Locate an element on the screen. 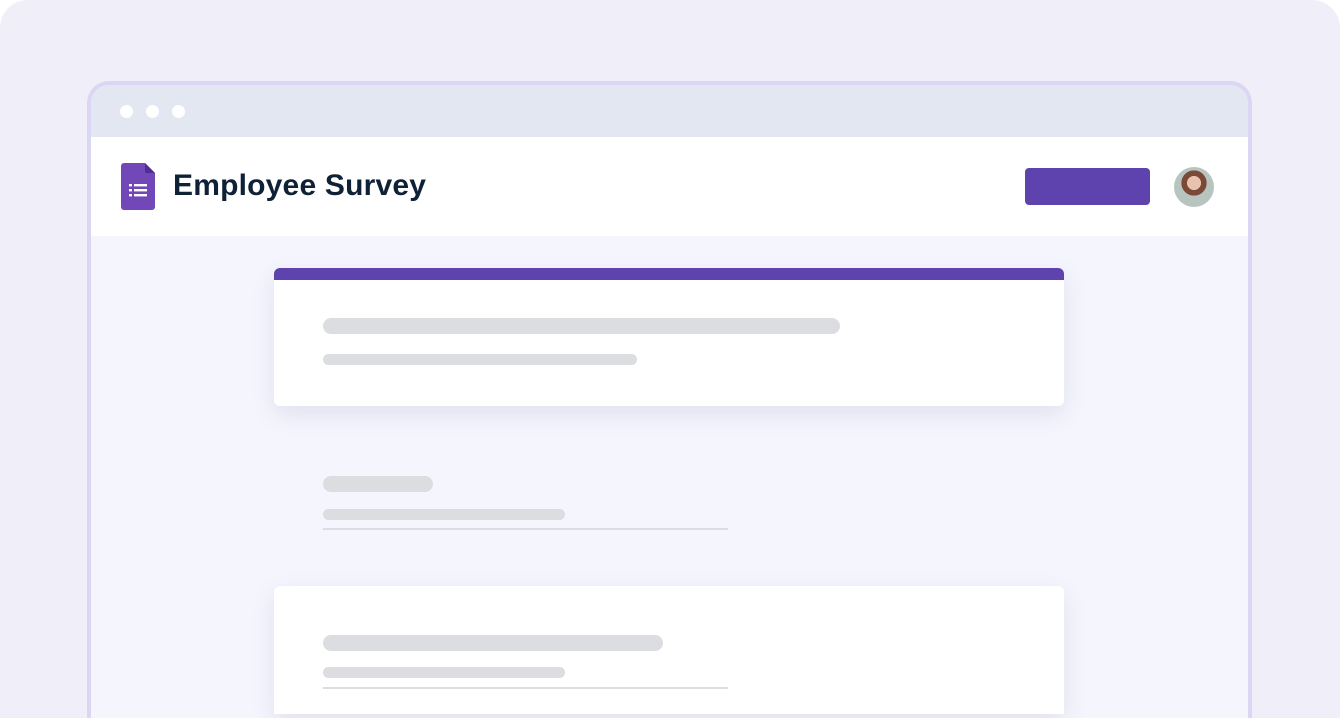  form-description-placeholder is located at coordinates (480, 359).